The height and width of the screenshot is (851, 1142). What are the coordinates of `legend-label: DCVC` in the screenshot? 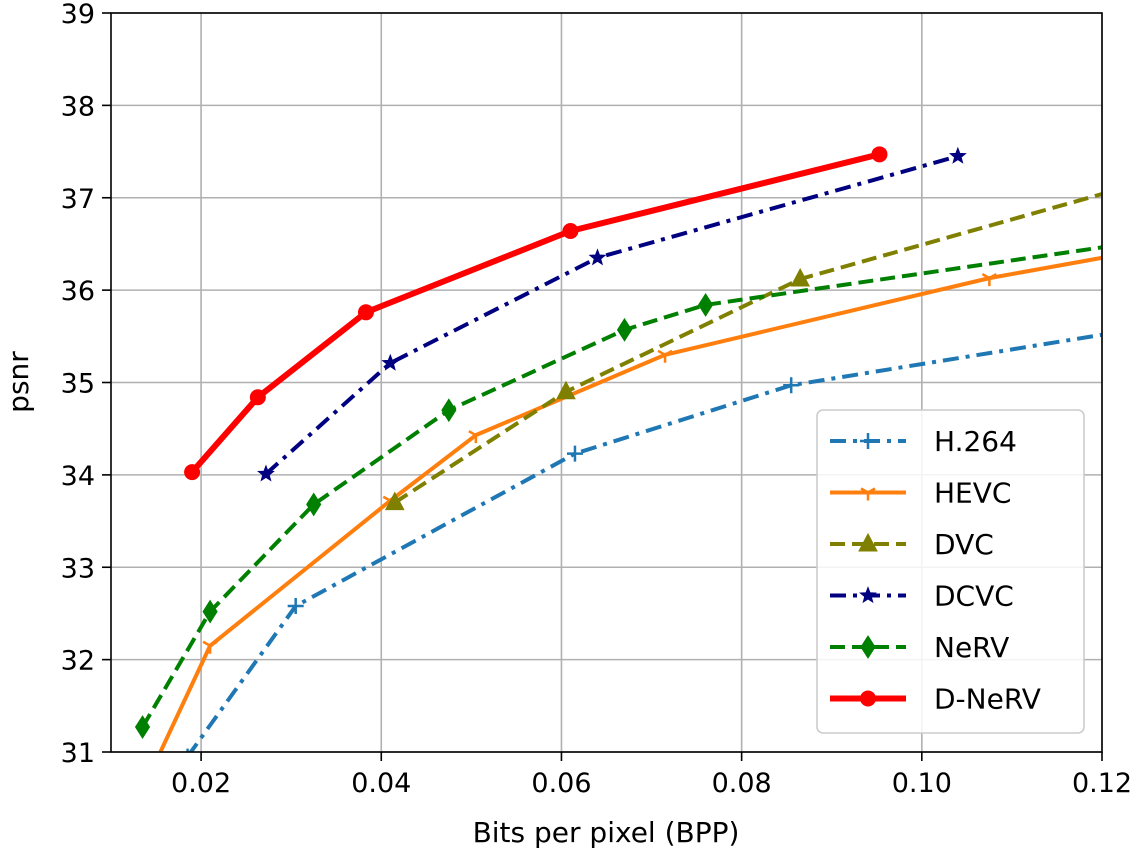 It's located at (974, 596).